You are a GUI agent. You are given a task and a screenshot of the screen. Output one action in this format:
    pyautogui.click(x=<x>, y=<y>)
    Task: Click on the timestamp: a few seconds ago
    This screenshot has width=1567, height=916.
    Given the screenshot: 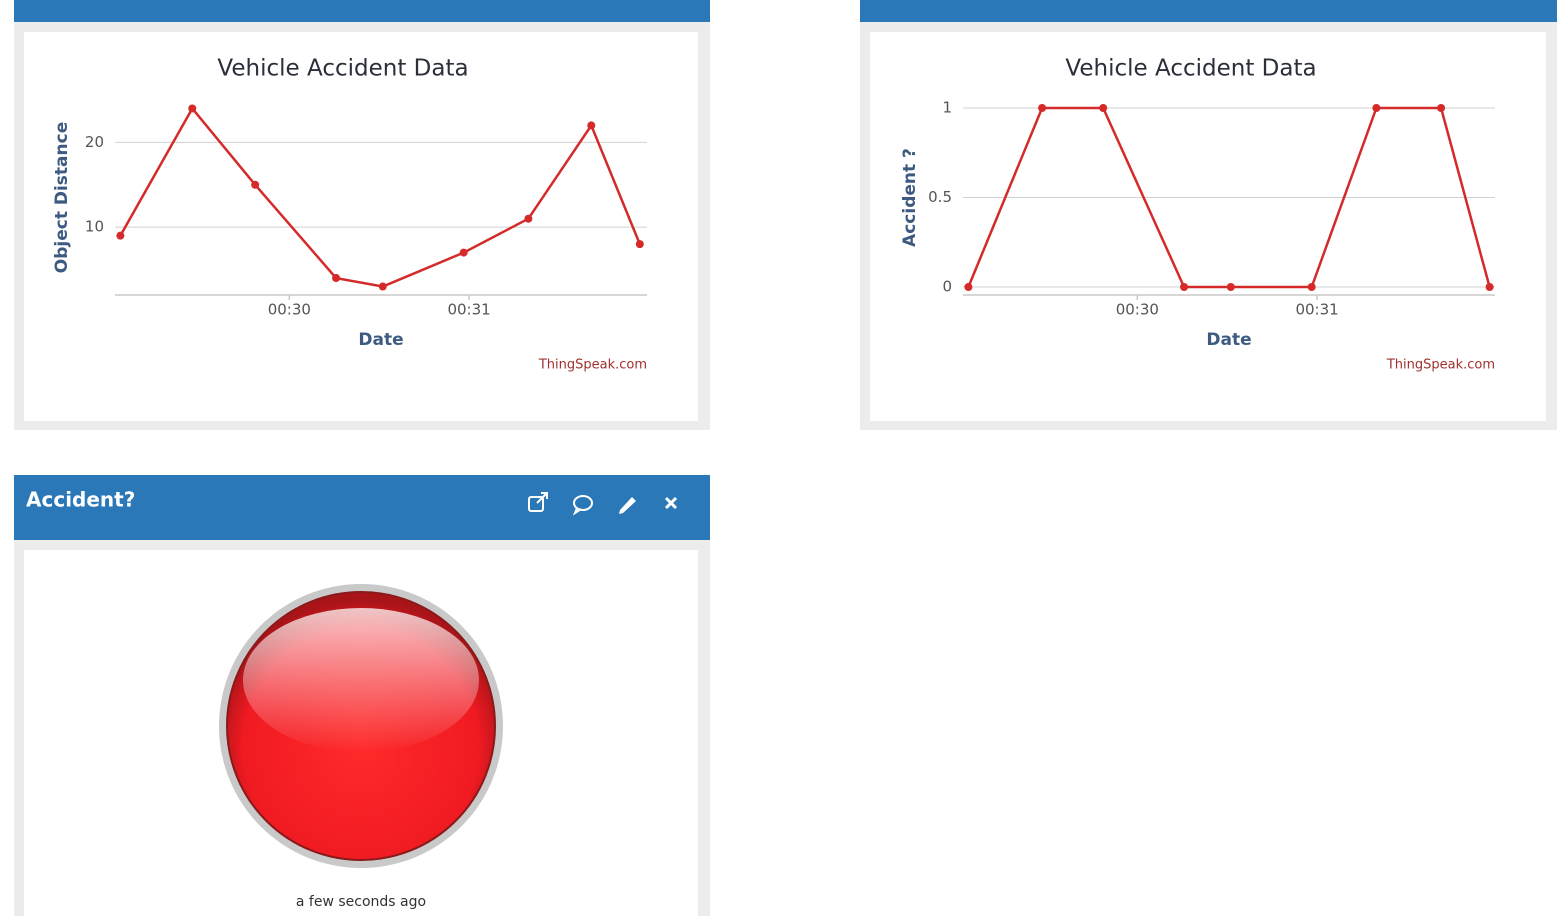 What is the action you would take?
    pyautogui.click(x=361, y=902)
    